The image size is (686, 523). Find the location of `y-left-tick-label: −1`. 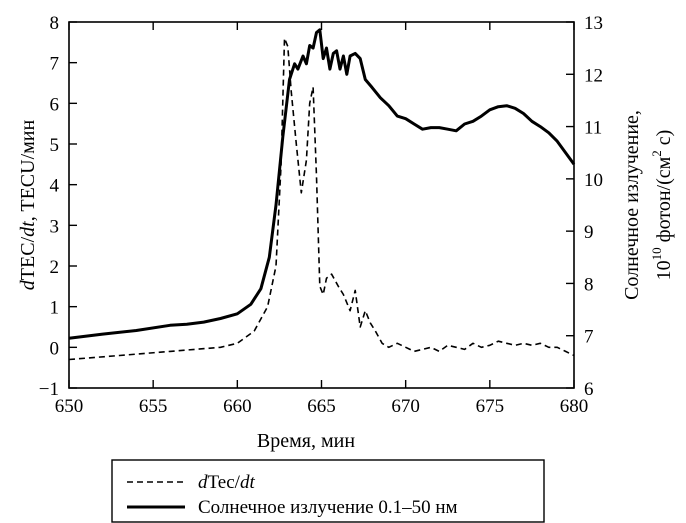

y-left-tick-label: −1 is located at coordinates (49, 389).